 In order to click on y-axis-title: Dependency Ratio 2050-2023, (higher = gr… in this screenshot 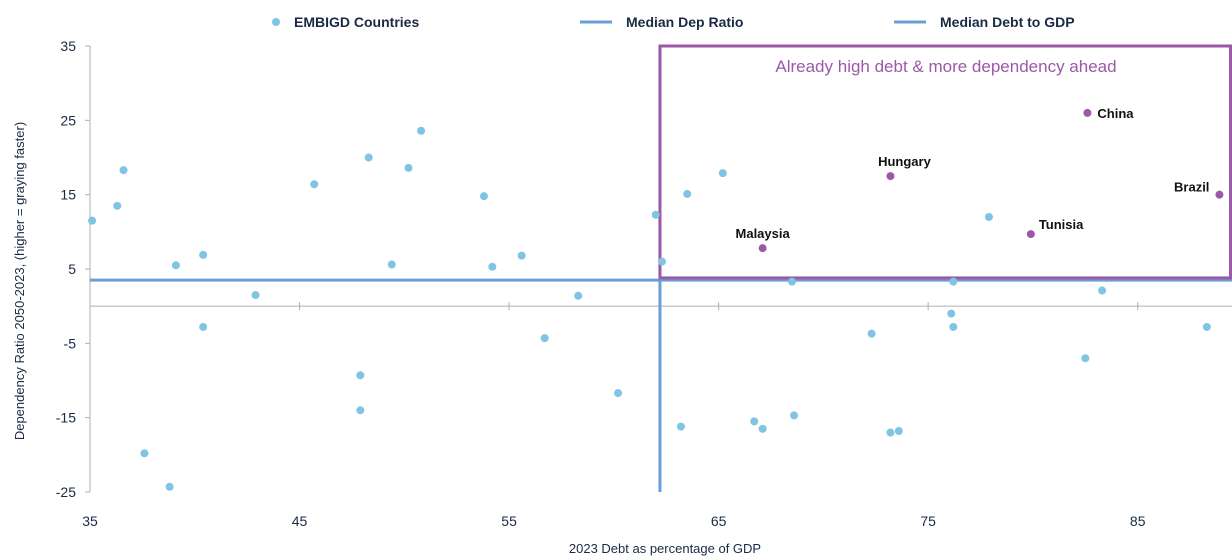, I will do `click(19, 281)`.